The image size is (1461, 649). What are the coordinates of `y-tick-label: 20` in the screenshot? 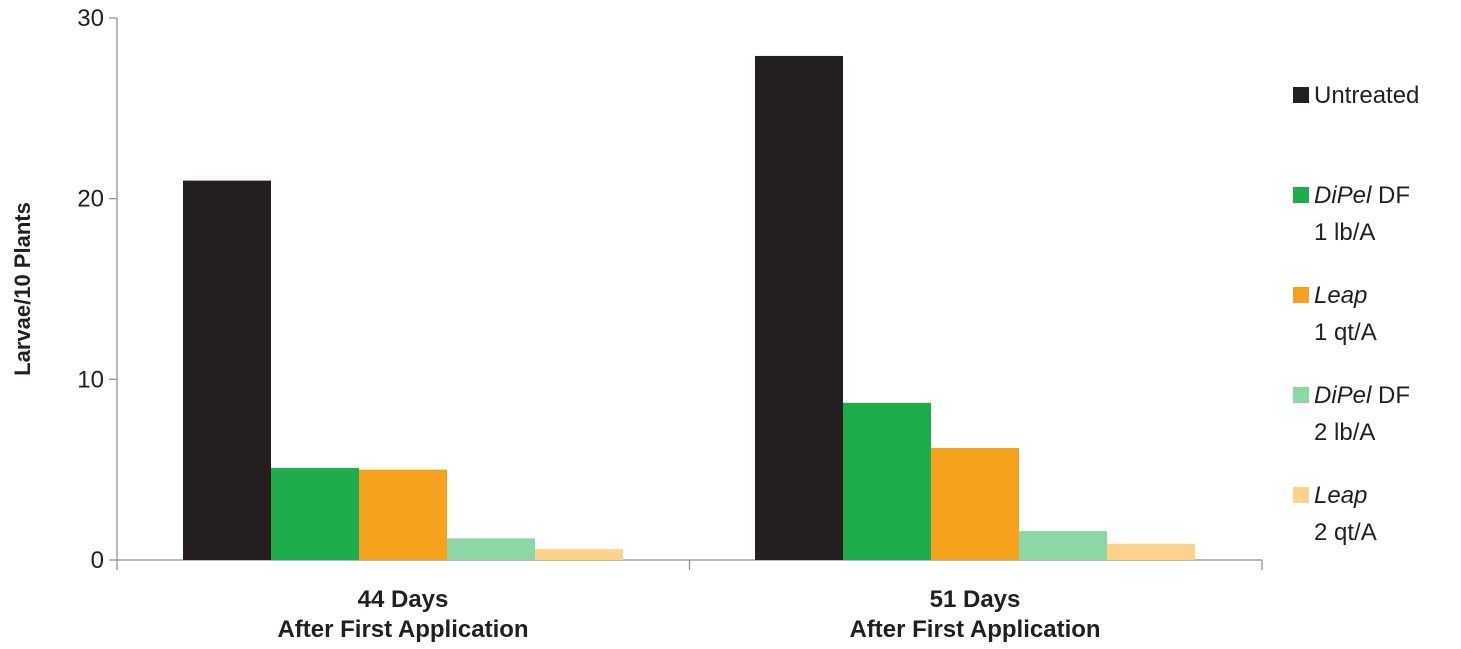 It's located at (90, 199).